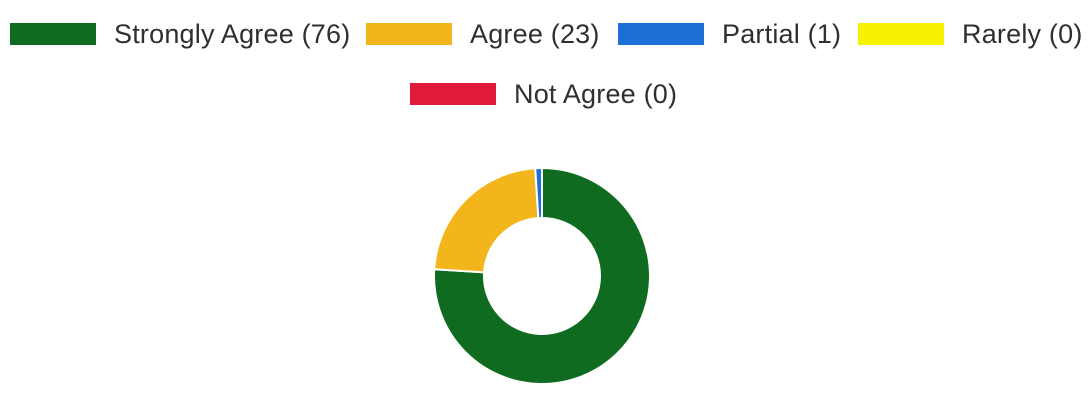  Describe the element at coordinates (486, 220) in the screenshot. I see `slice-agree` at that location.